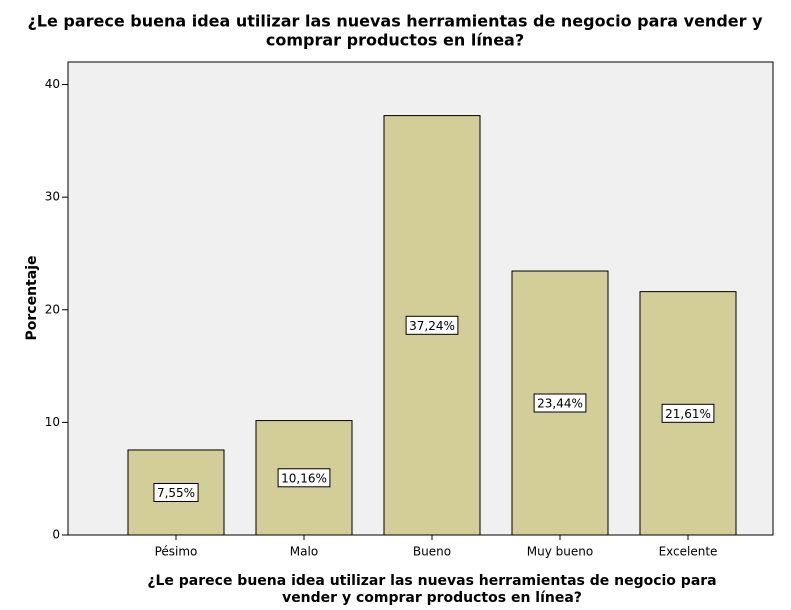 This screenshot has height=610, width=791. I want to click on x-axis-title: vender y comprar productos en línea?, so click(432, 598).